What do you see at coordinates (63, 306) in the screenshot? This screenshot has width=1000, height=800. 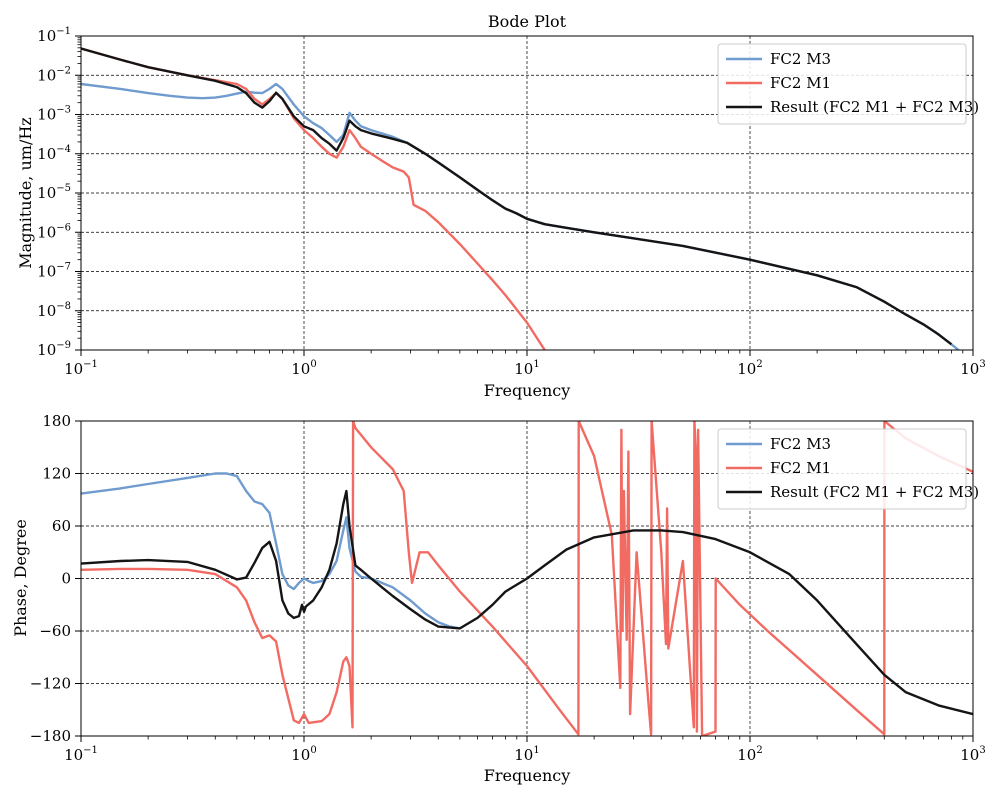 I see `y-tick-exponent: −8` at bounding box center [63, 306].